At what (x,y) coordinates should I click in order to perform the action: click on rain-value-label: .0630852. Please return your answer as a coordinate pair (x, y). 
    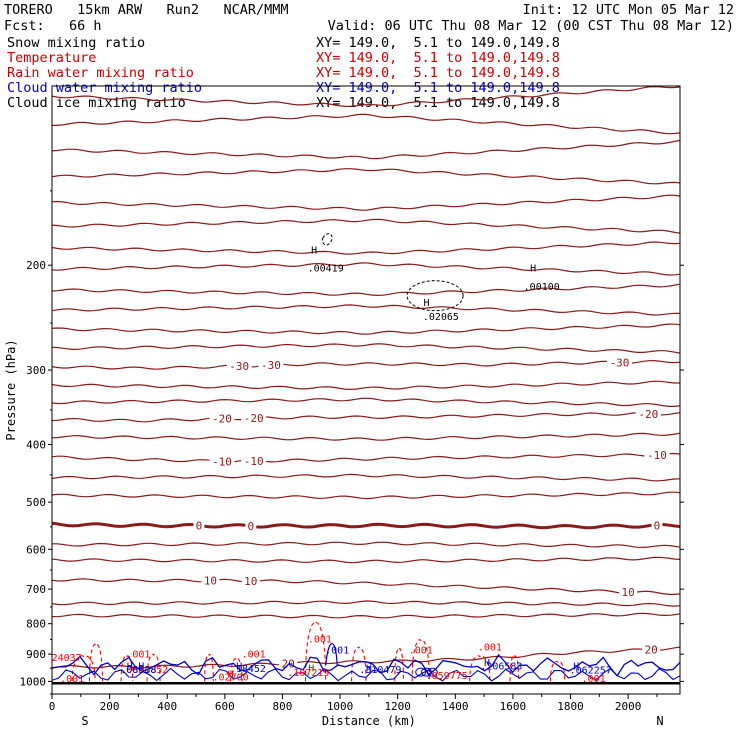
    Looking at the image, I should click on (144, 670).